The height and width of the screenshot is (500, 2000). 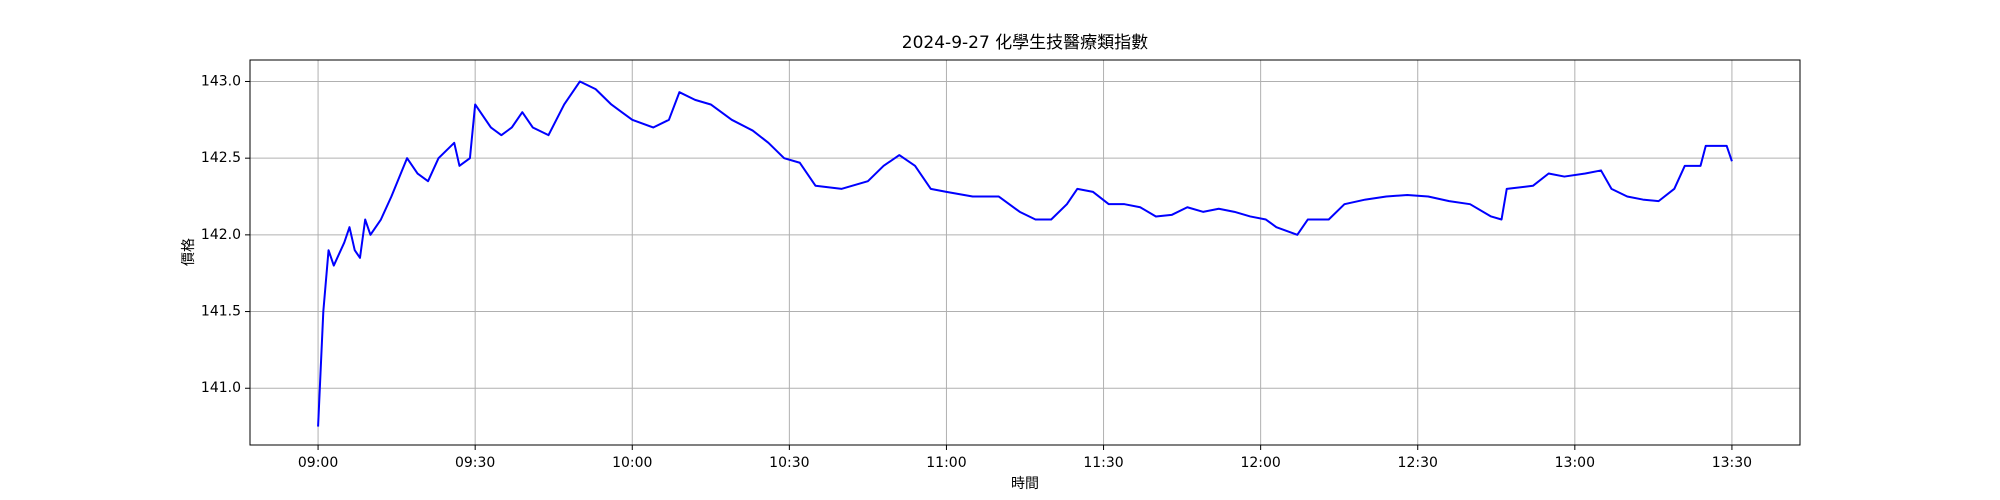 What do you see at coordinates (789, 463) in the screenshot?
I see `x-tick-label: 10:30` at bounding box center [789, 463].